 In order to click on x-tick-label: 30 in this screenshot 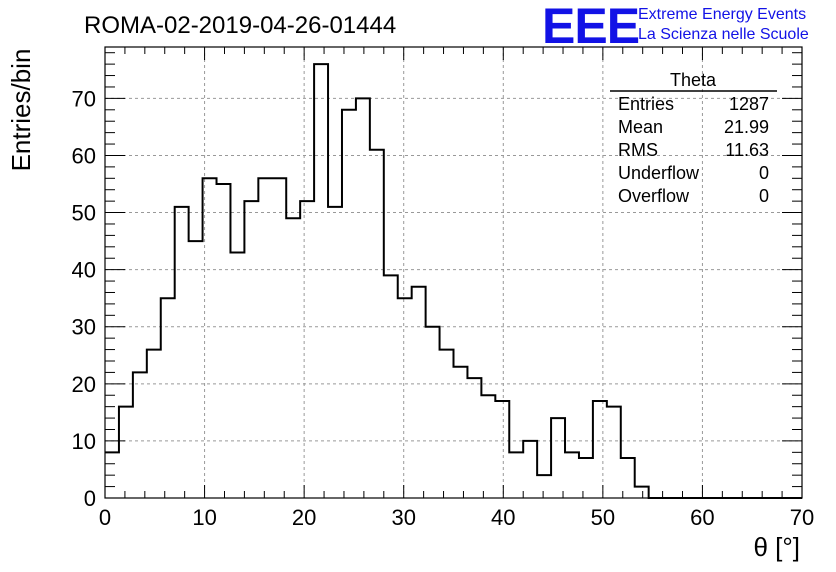, I will do `click(403, 517)`.